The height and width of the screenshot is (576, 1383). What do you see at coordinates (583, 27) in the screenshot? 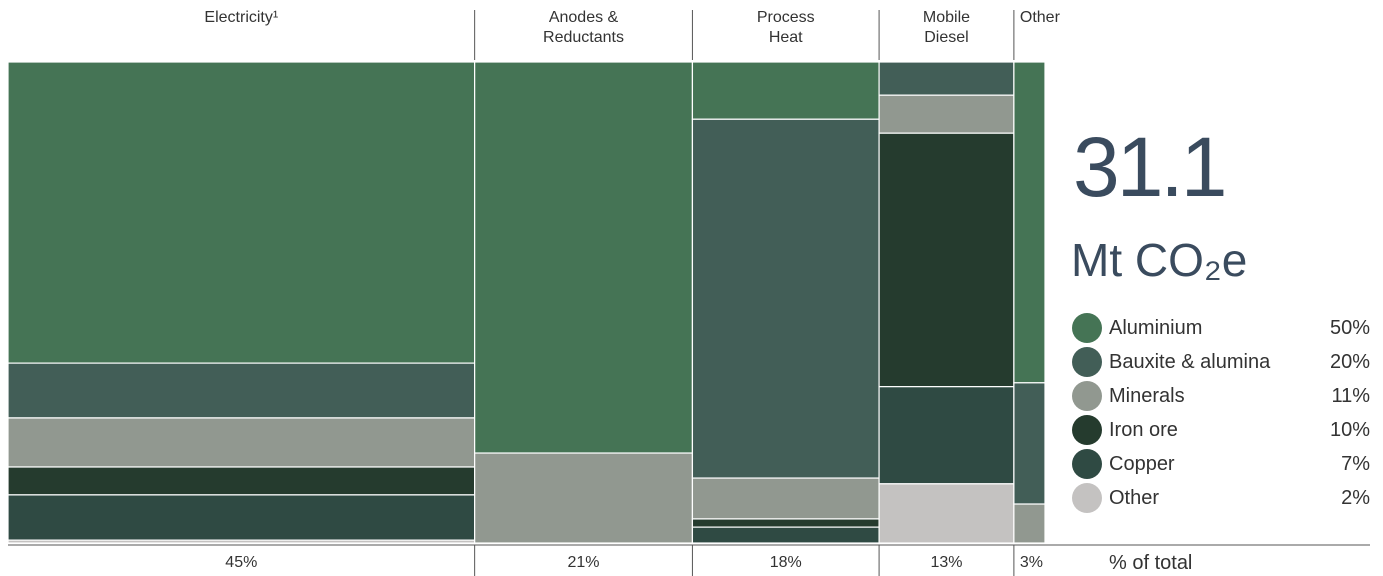
I see `column-header: Anodes & Reductants` at bounding box center [583, 27].